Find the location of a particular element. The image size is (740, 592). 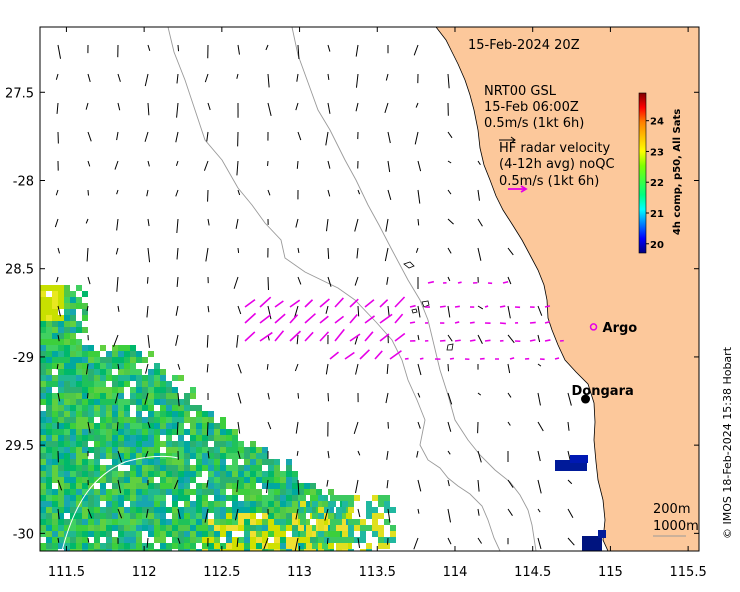

lat-tick-label: 27.5 is located at coordinates (19, 93).